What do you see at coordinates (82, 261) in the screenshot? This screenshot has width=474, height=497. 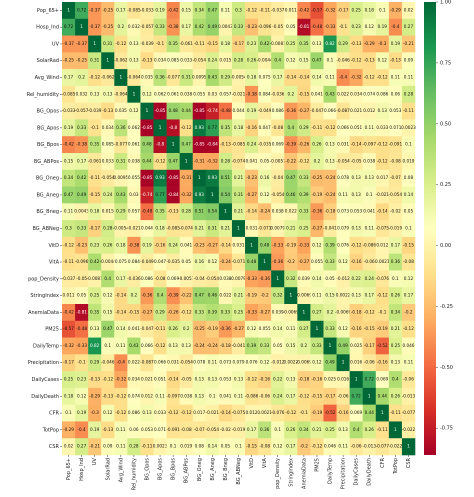 I see `cell-label: -0.096` at bounding box center [82, 261].